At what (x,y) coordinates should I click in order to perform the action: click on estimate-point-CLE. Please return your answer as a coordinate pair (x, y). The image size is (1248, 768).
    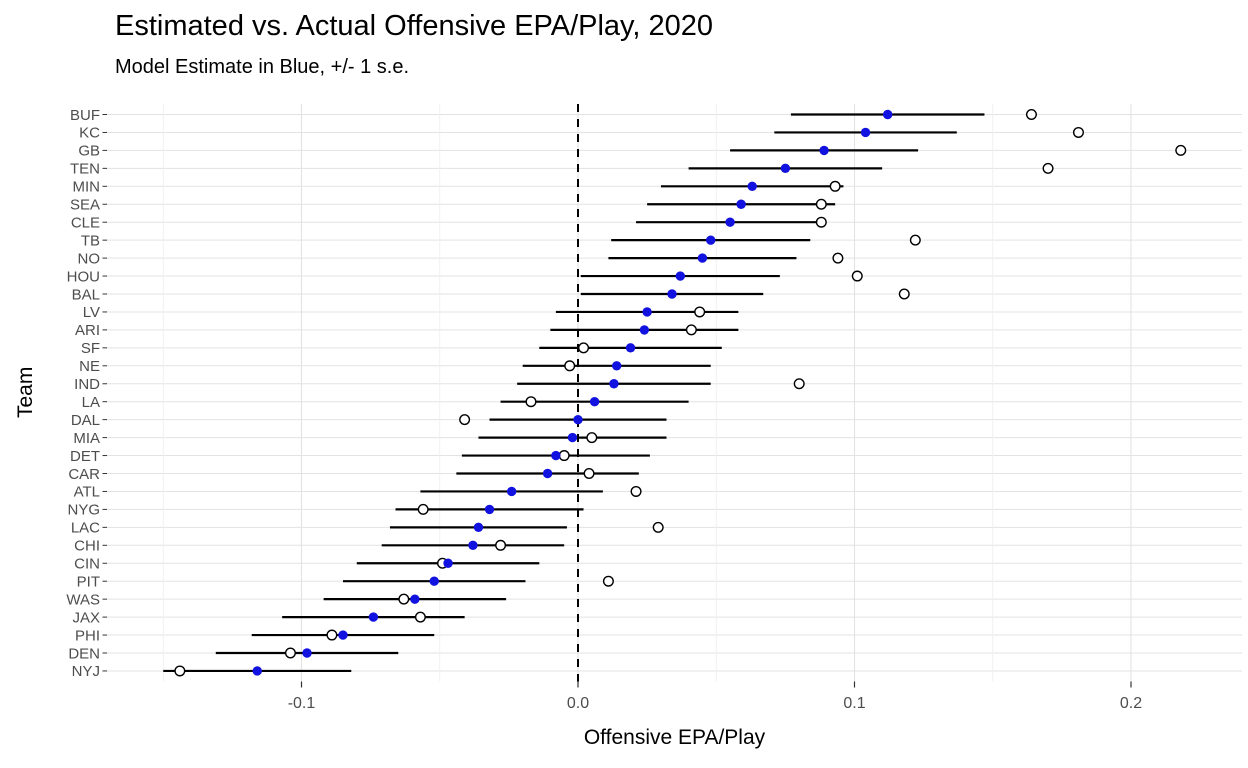
    Looking at the image, I should click on (730, 222).